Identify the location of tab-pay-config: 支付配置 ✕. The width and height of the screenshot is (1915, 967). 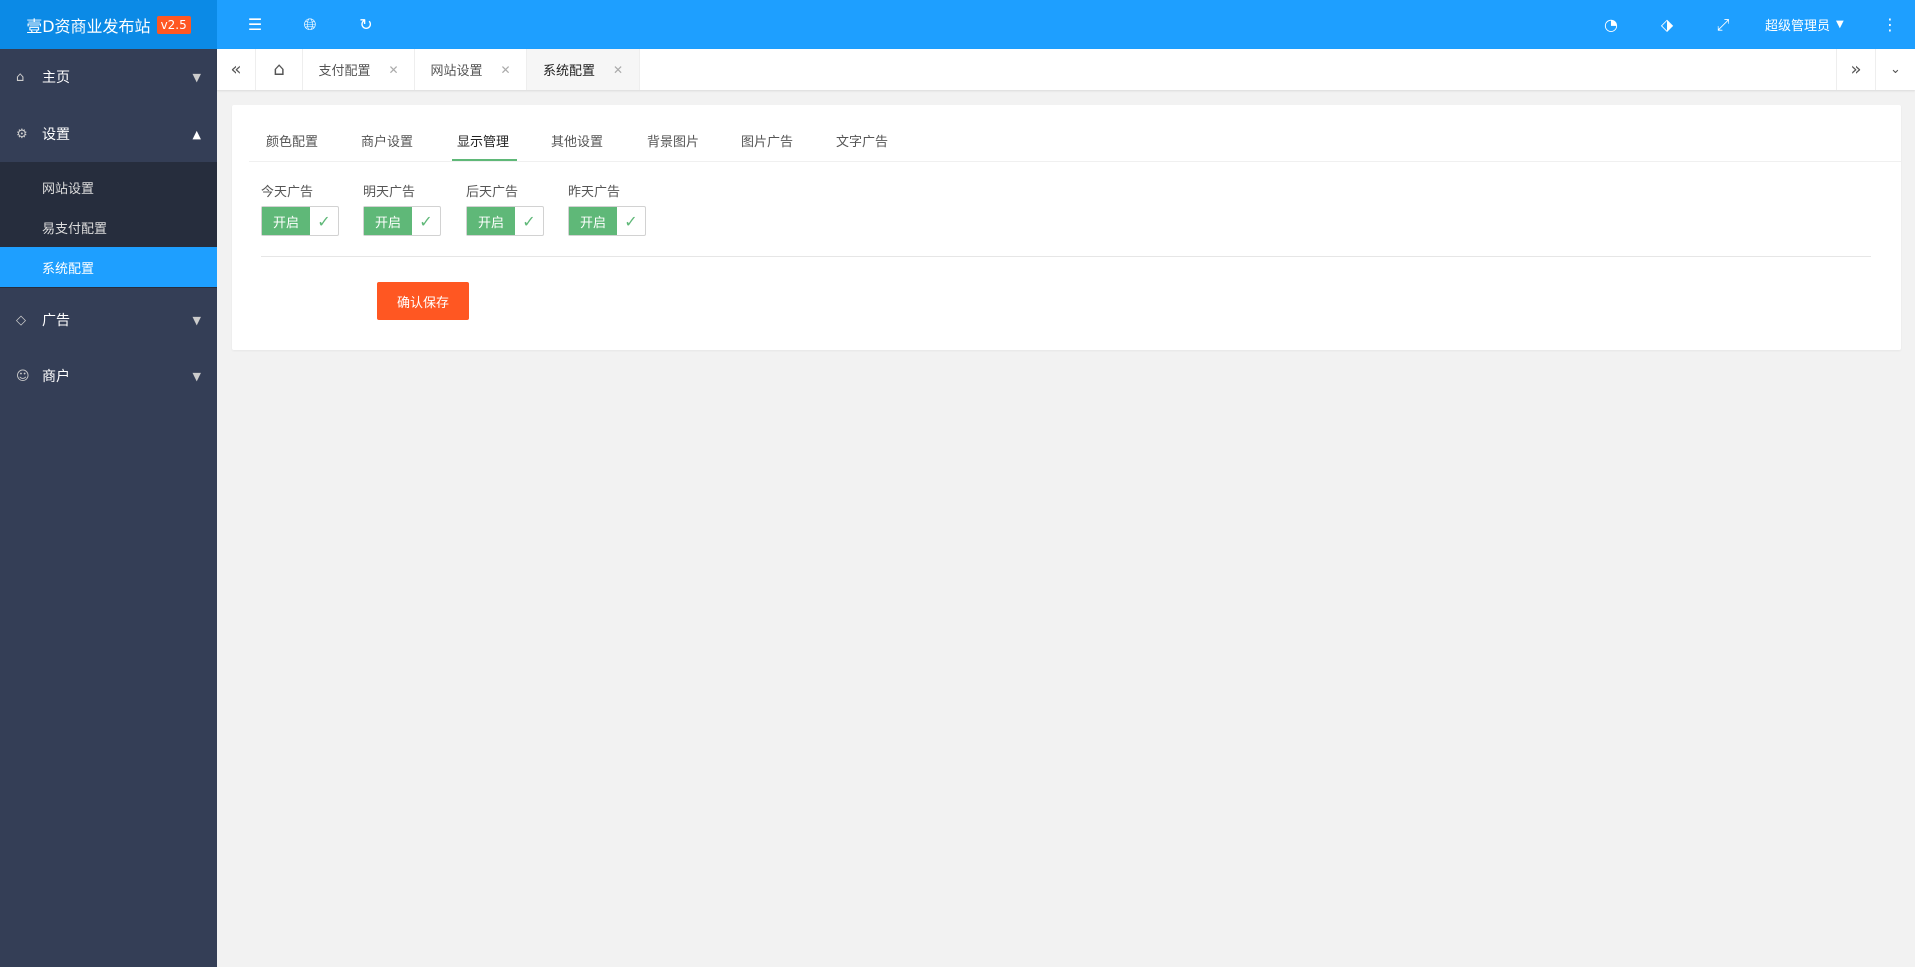
(359, 69).